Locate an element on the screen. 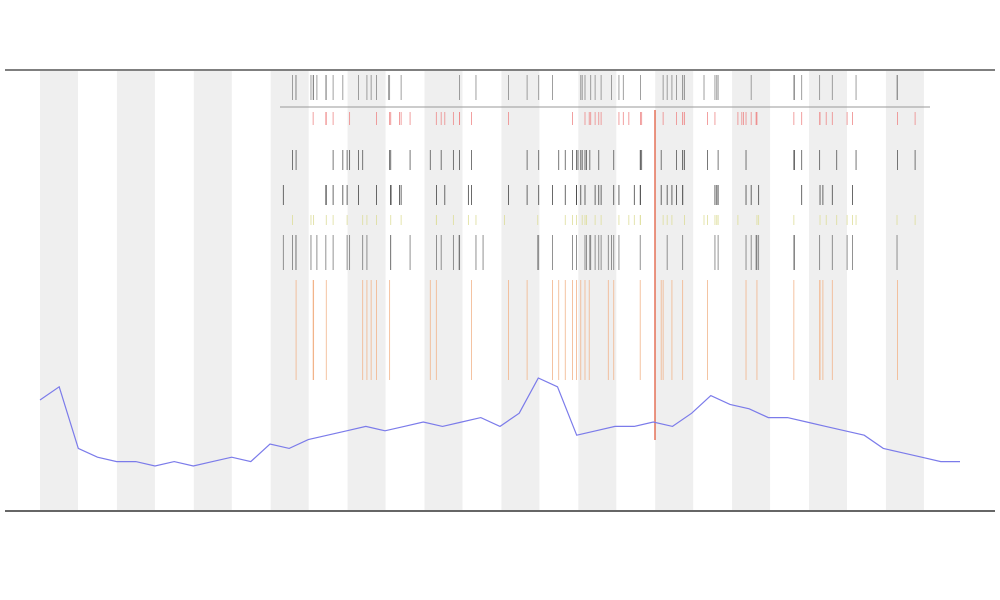 This screenshot has width=1000, height=600. data-line is located at coordinates (499, 422).